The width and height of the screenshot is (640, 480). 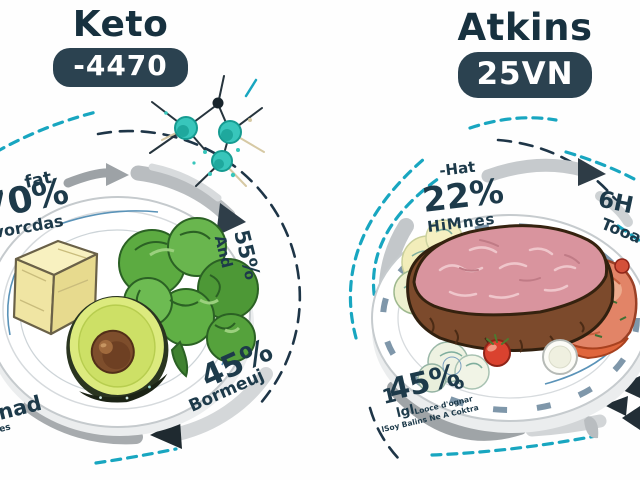 What do you see at coordinates (525, 75) in the screenshot?
I see `atkins-badge: 25VN` at bounding box center [525, 75].